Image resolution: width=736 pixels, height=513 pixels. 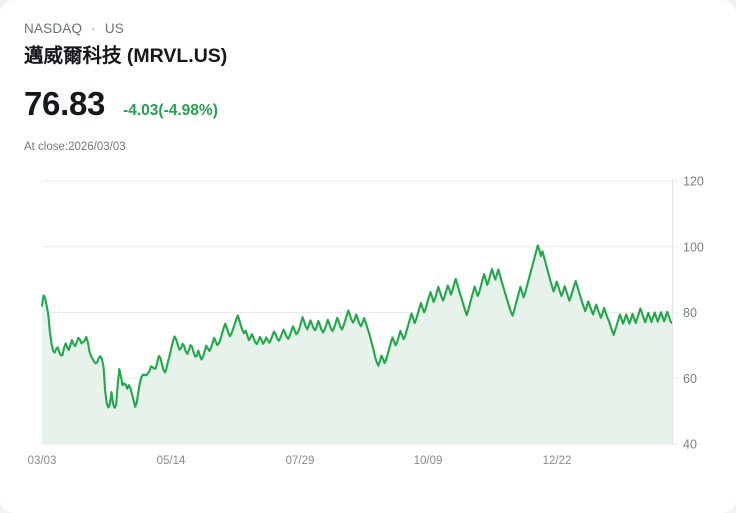 What do you see at coordinates (690, 445) in the screenshot?
I see `y-axis-tick-label: 40` at bounding box center [690, 445].